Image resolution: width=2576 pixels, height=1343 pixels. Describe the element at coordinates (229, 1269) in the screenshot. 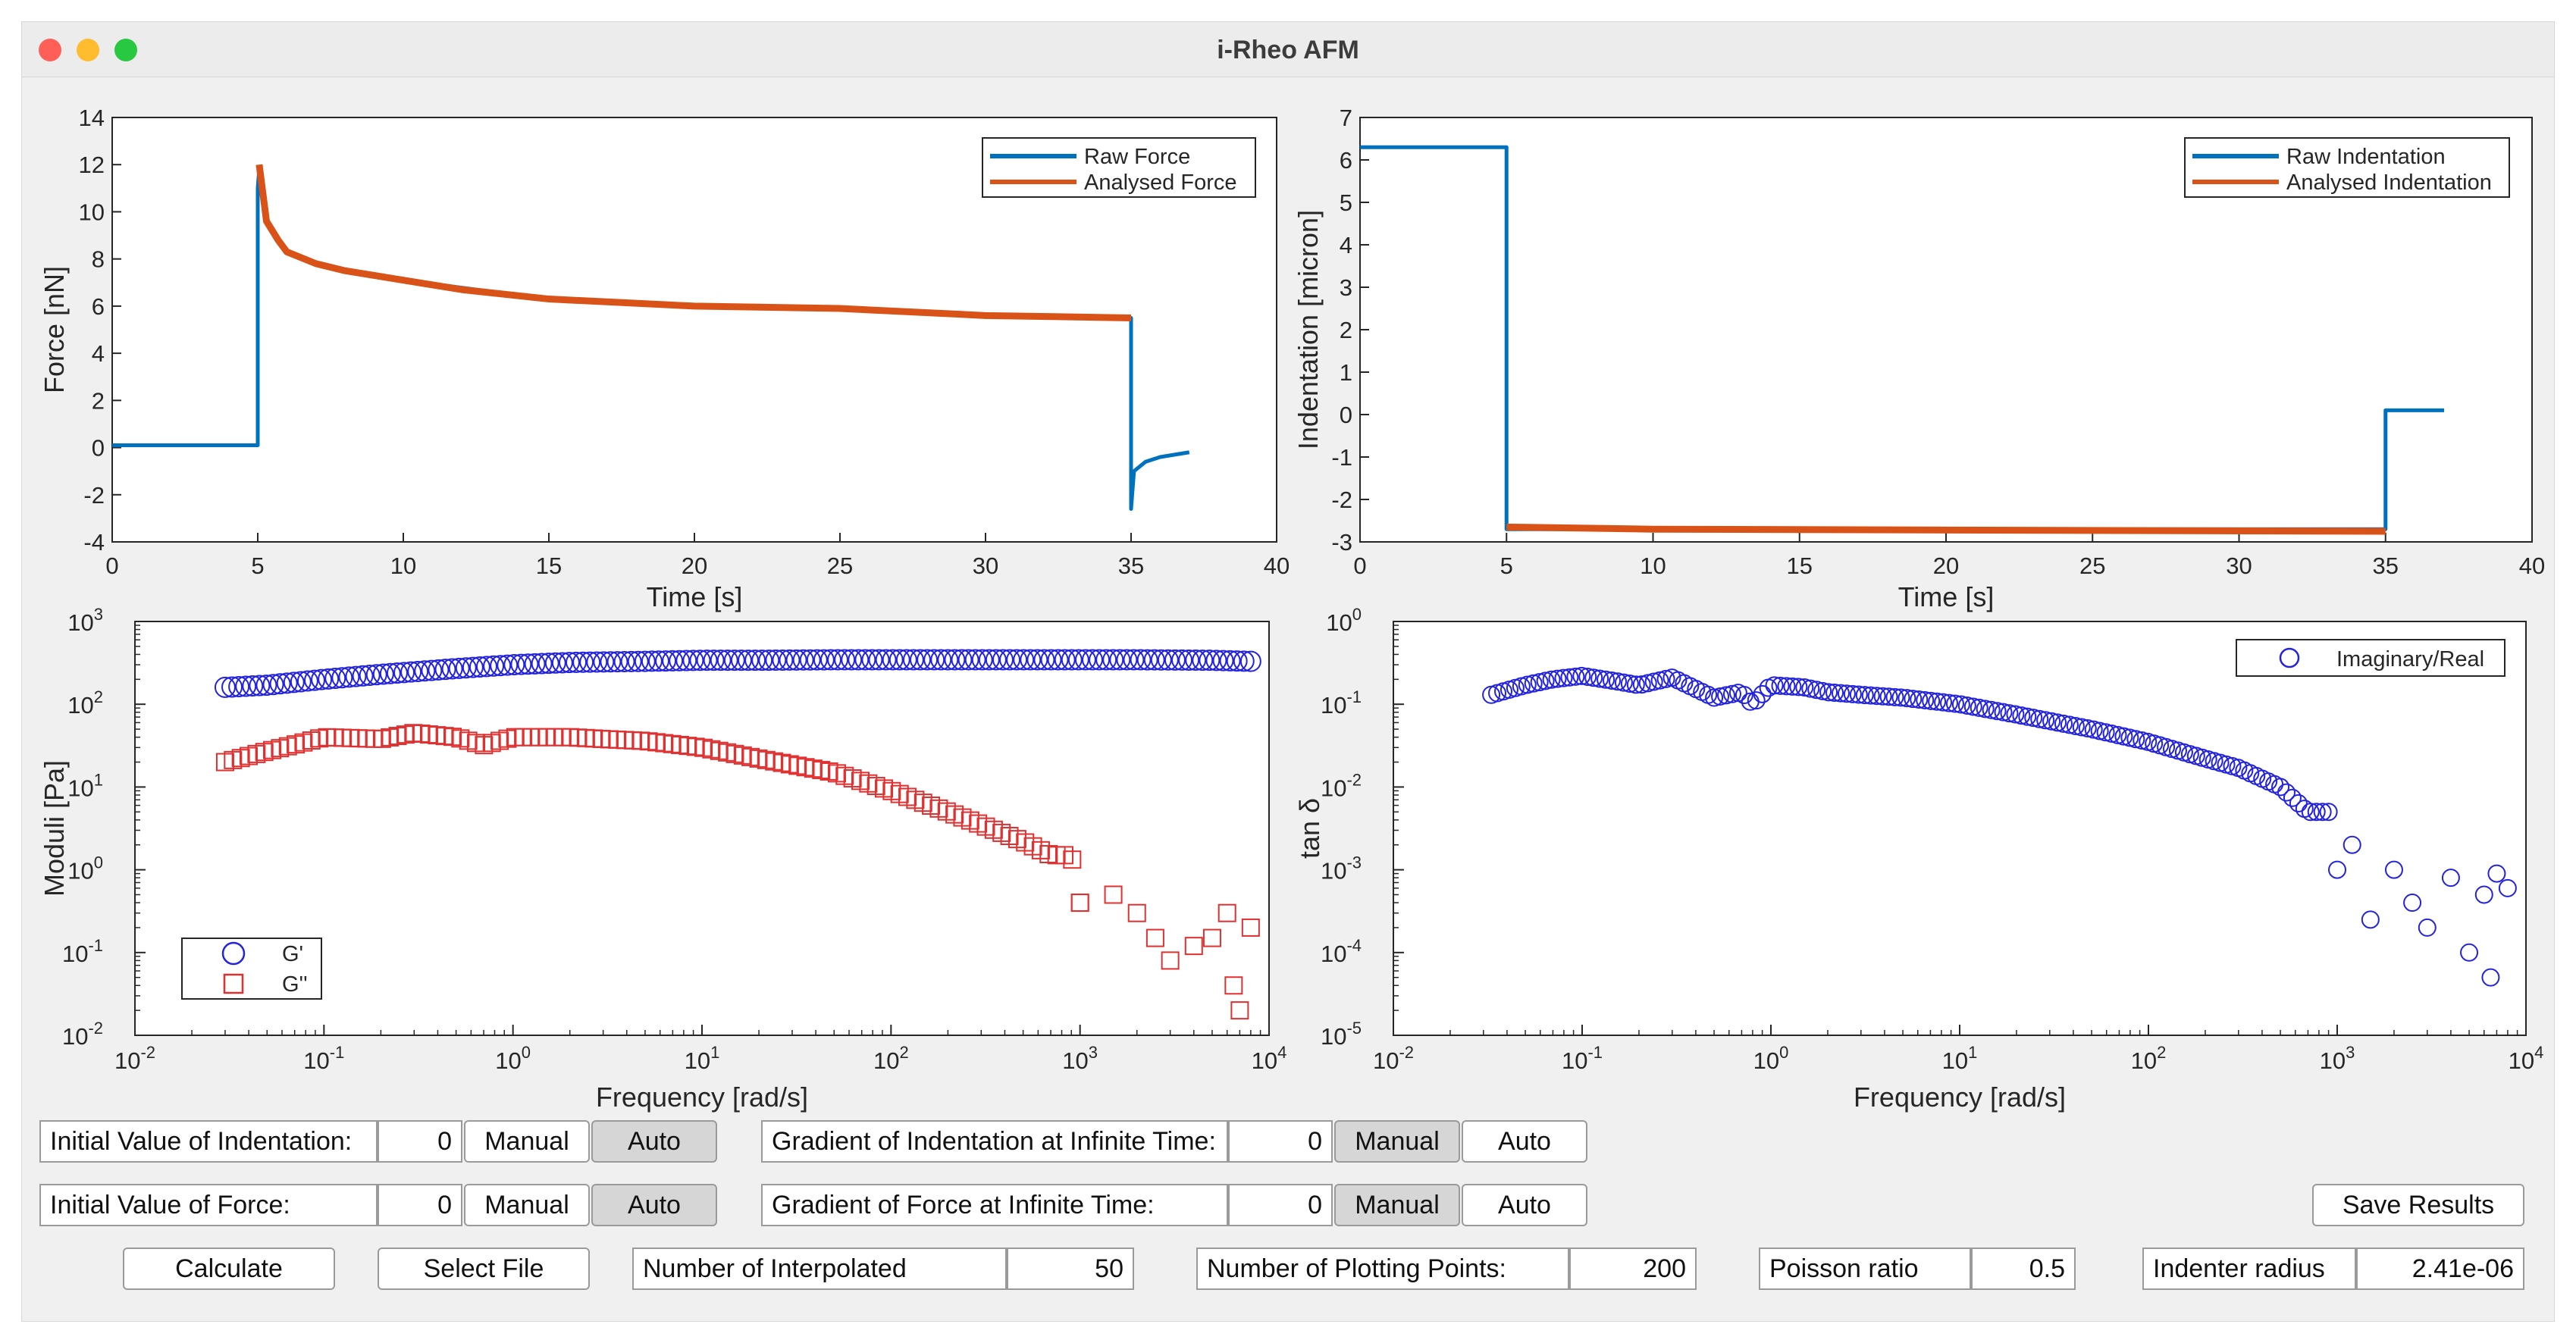

I see `calculate-button: Calculate` at that location.